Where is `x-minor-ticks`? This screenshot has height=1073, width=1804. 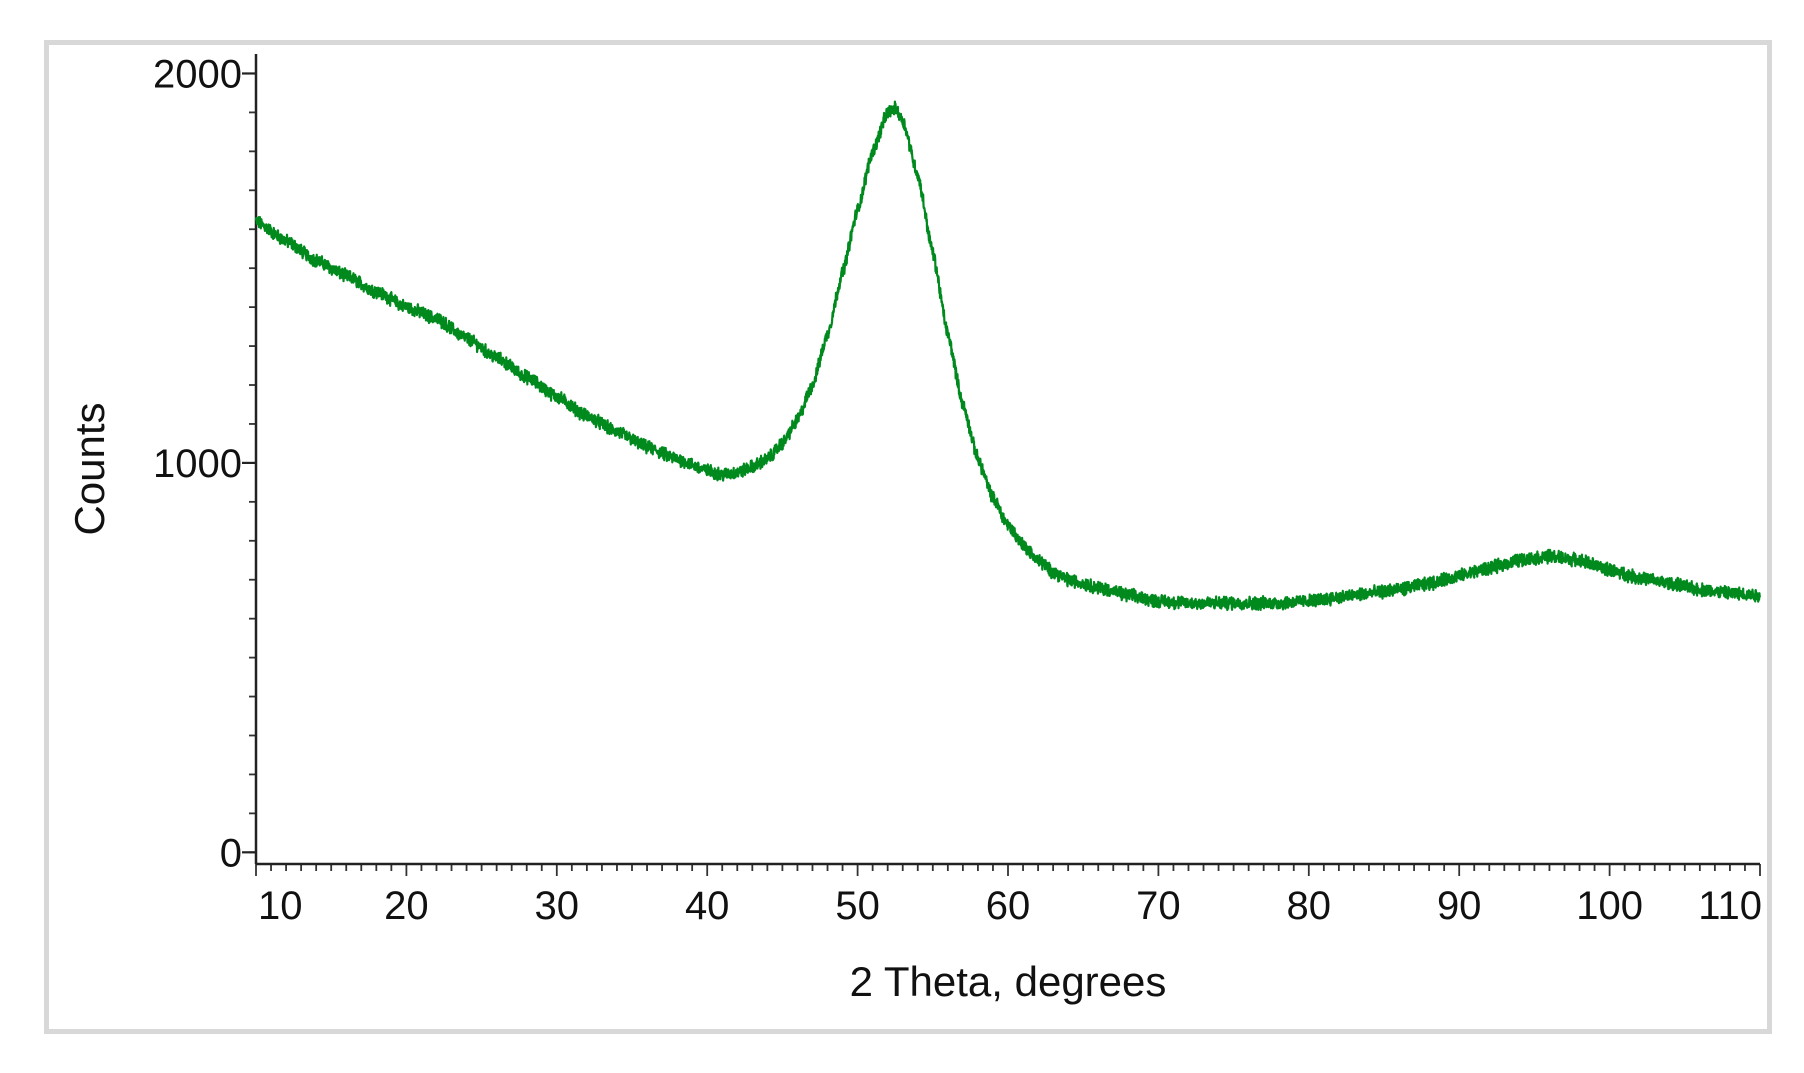 x-minor-ticks is located at coordinates (1008, 870).